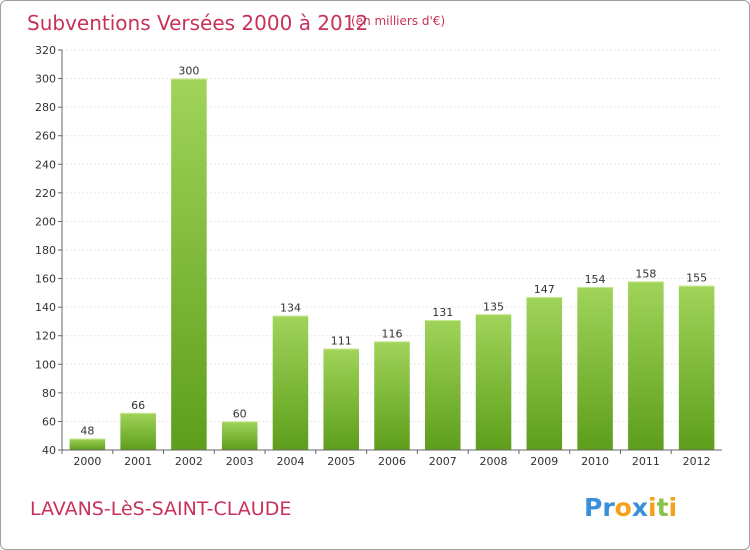  Describe the element at coordinates (341, 461) in the screenshot. I see `x-tick-label-2005: 2005` at that location.